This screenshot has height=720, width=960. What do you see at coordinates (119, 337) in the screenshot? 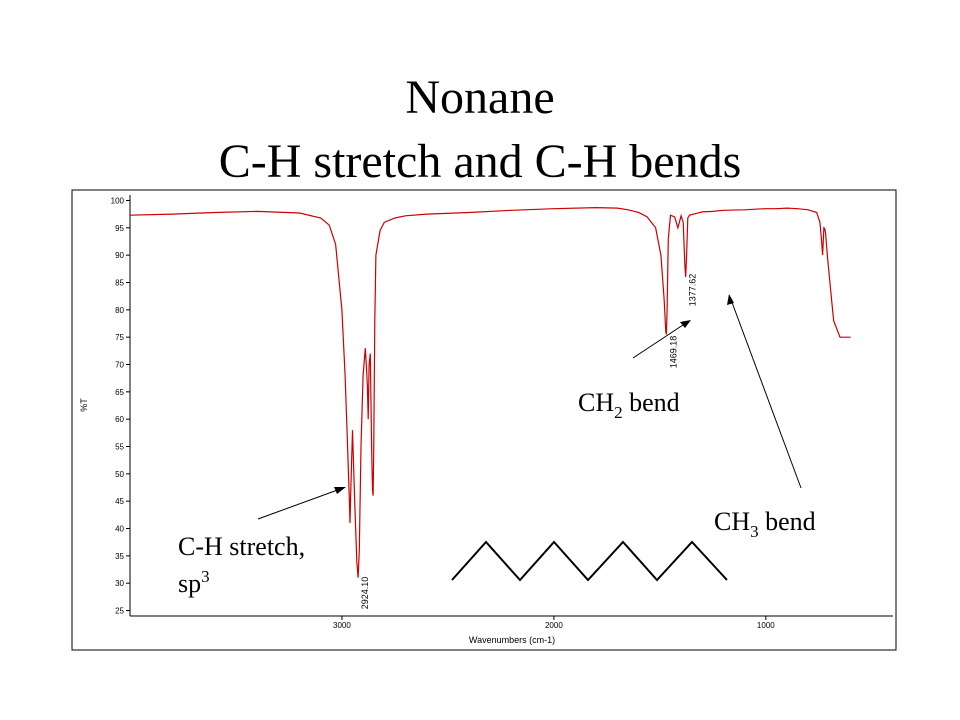
I see `y-tick-label: 75` at bounding box center [119, 337].